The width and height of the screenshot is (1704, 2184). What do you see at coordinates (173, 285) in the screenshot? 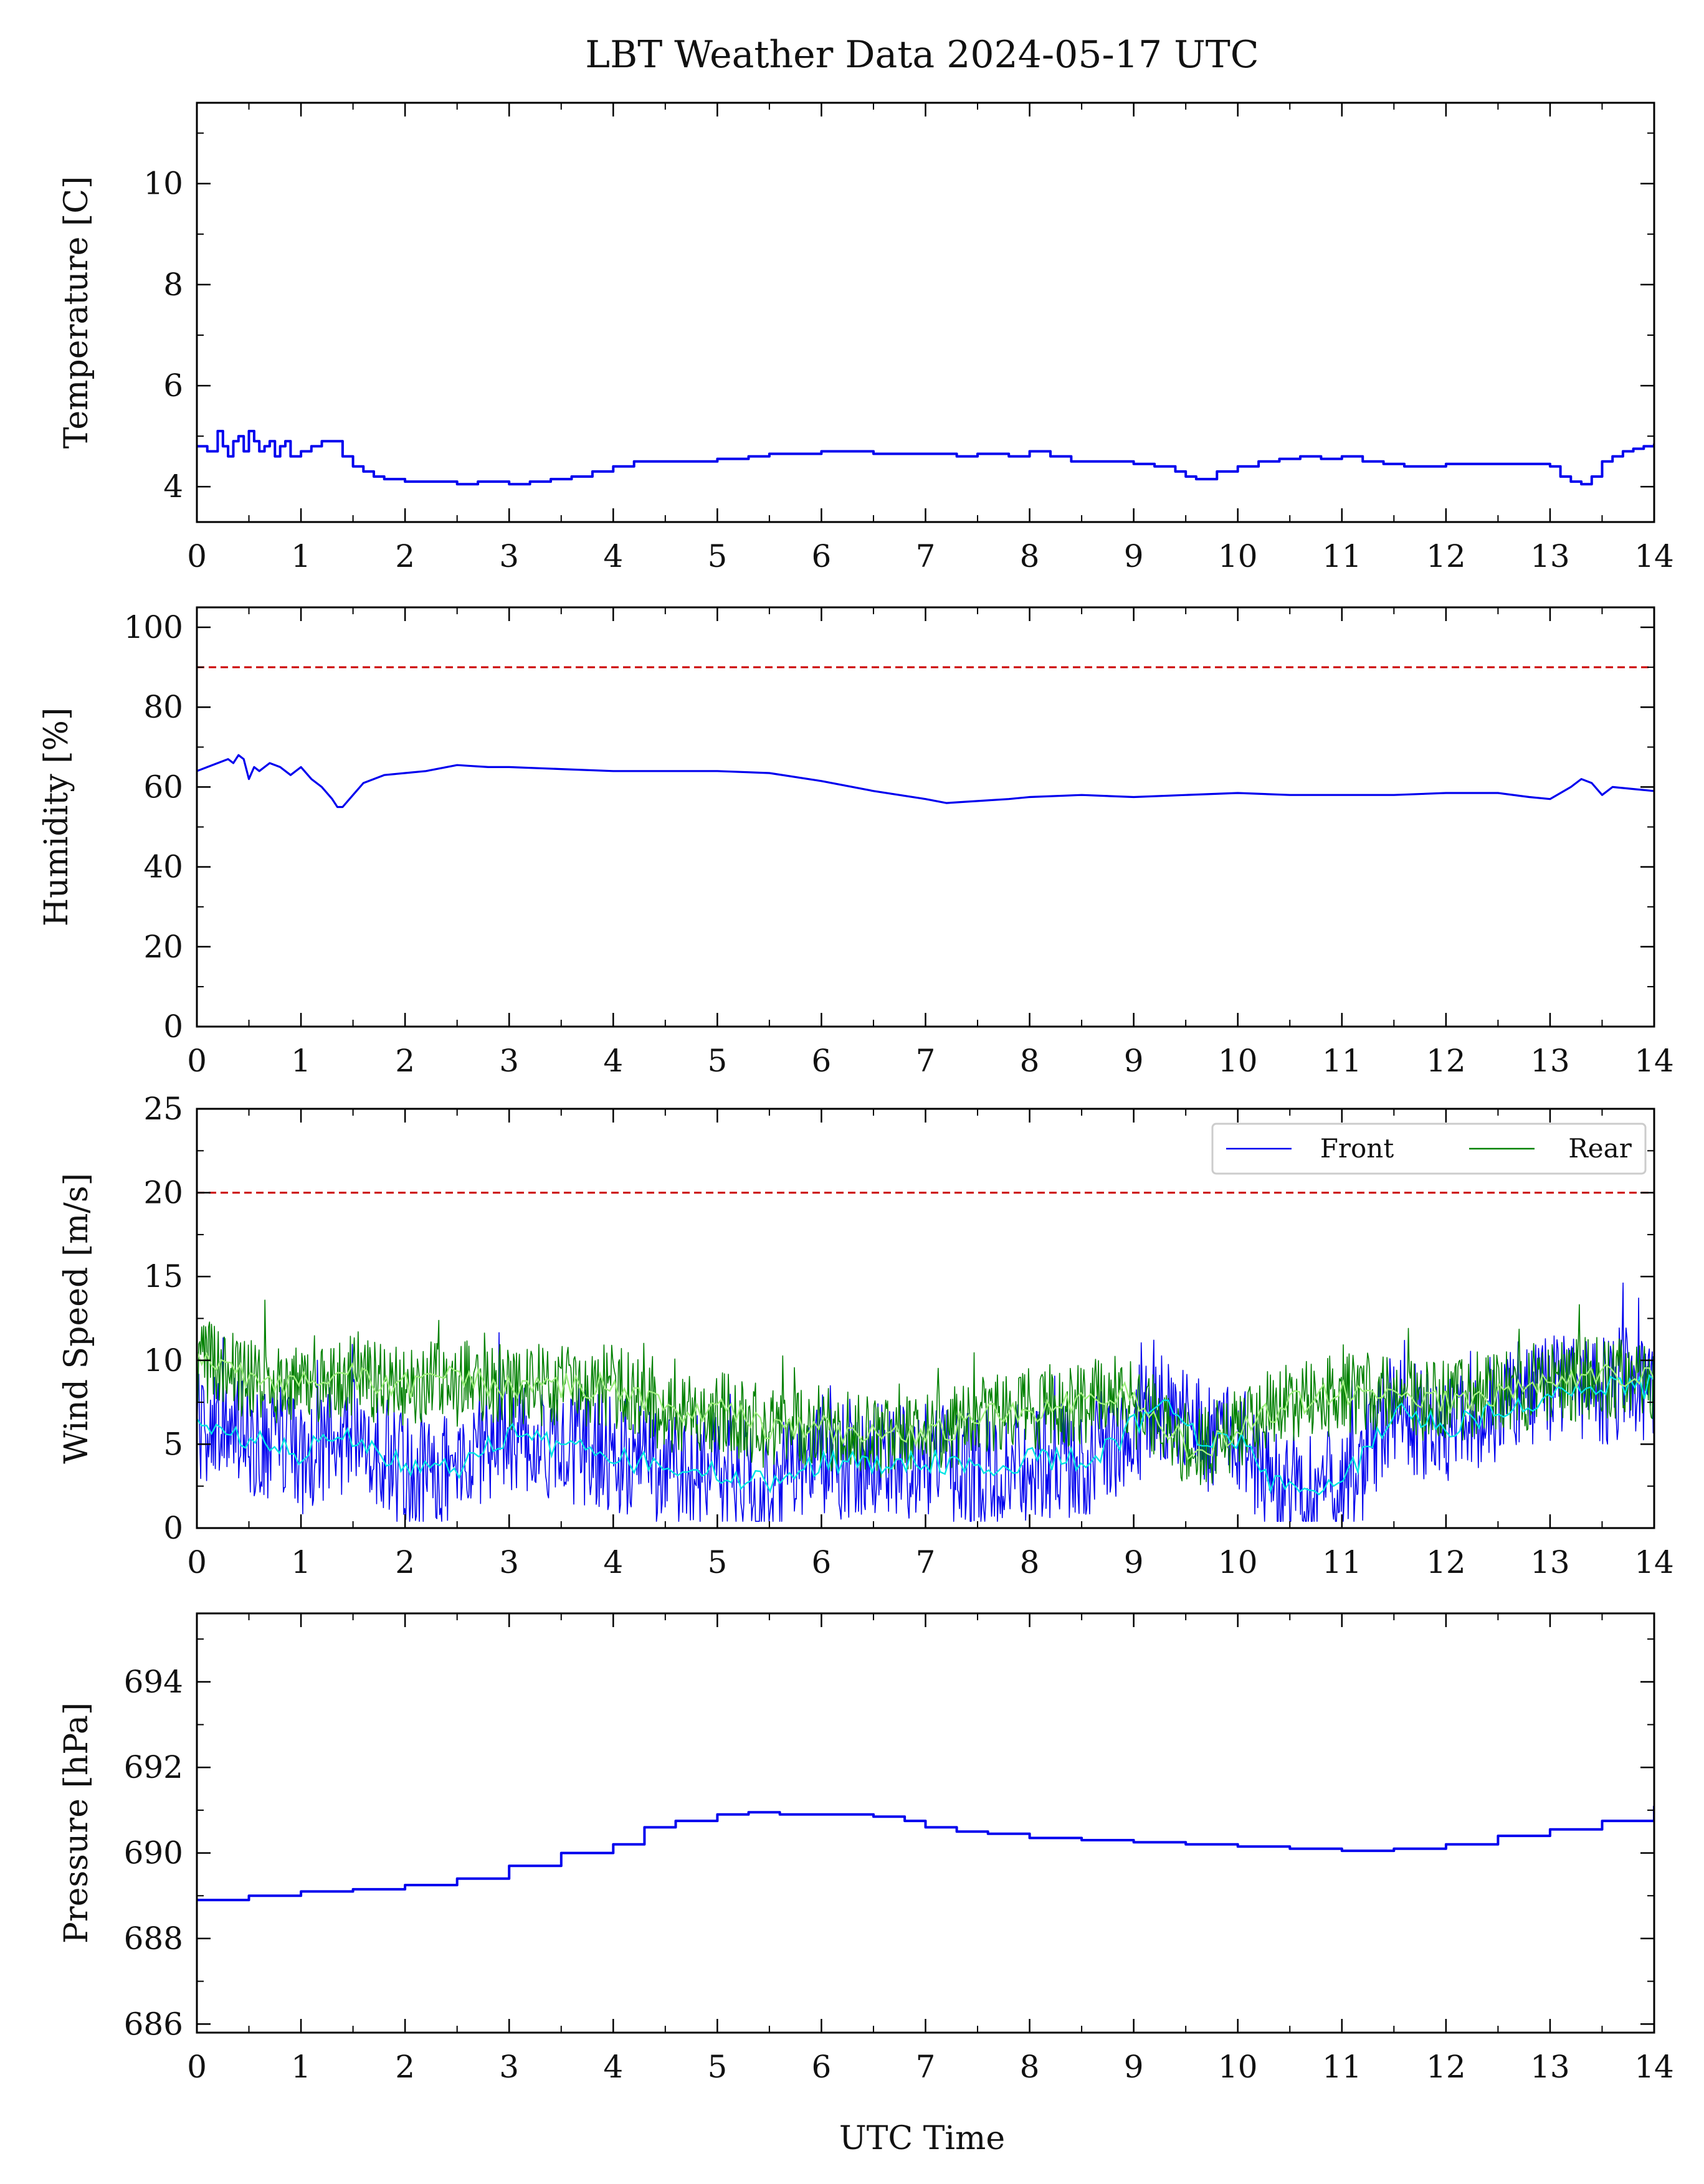
I see `y-tick-label: 8` at bounding box center [173, 285].